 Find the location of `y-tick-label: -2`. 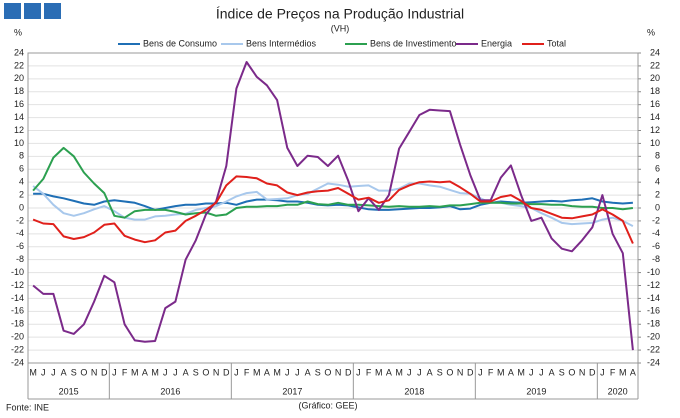

y-tick-label: -2 is located at coordinates (20, 220).